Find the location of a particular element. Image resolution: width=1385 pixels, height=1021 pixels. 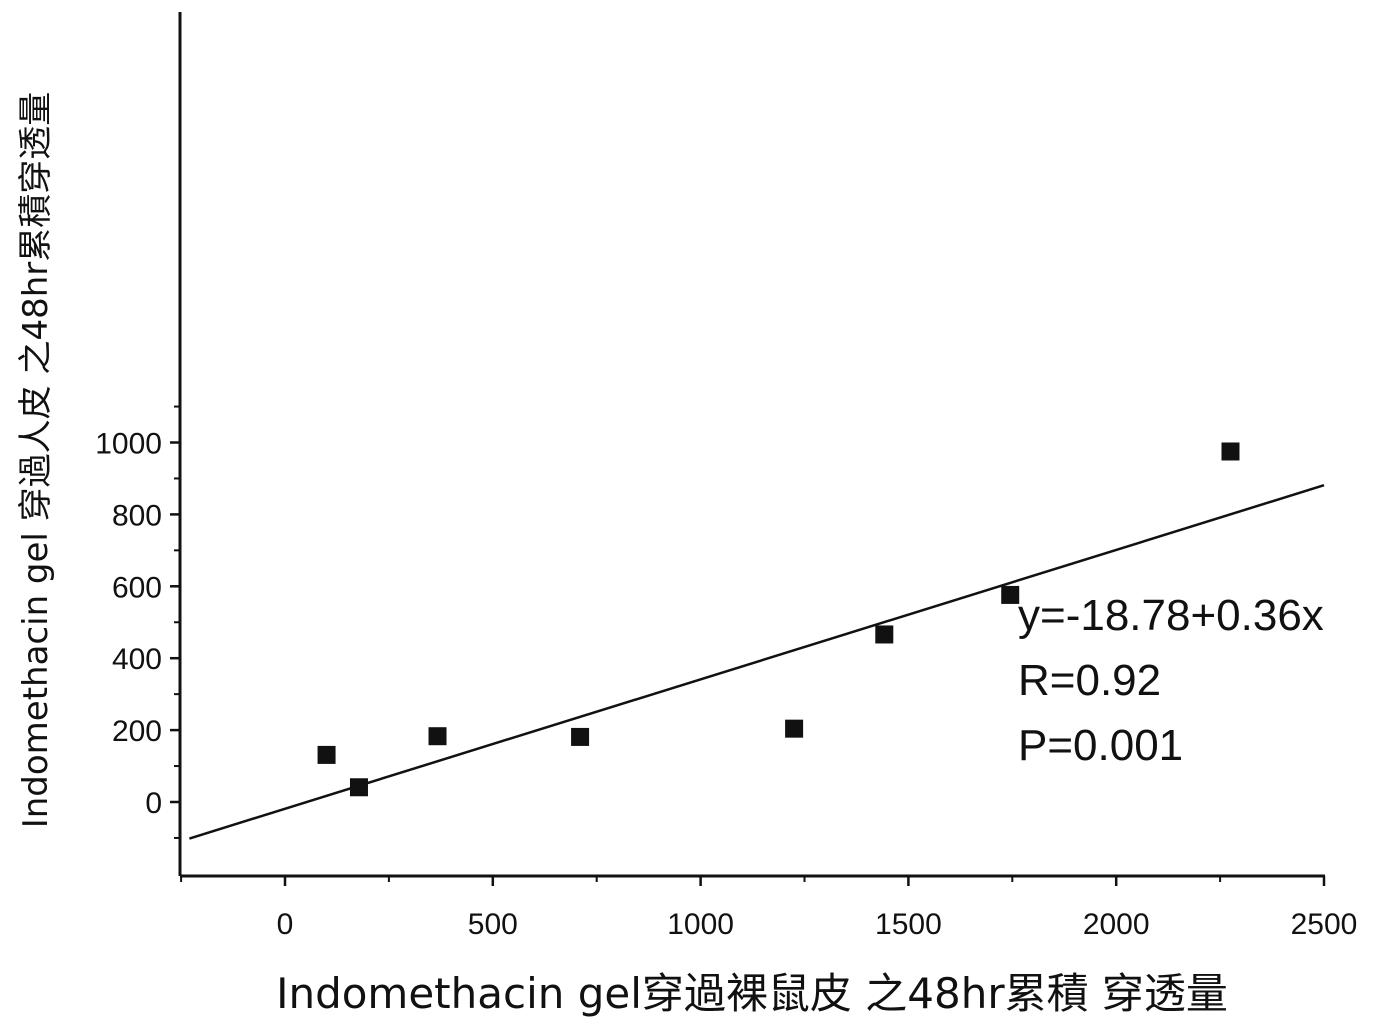

y-tick-label: 200 is located at coordinates (137, 731).